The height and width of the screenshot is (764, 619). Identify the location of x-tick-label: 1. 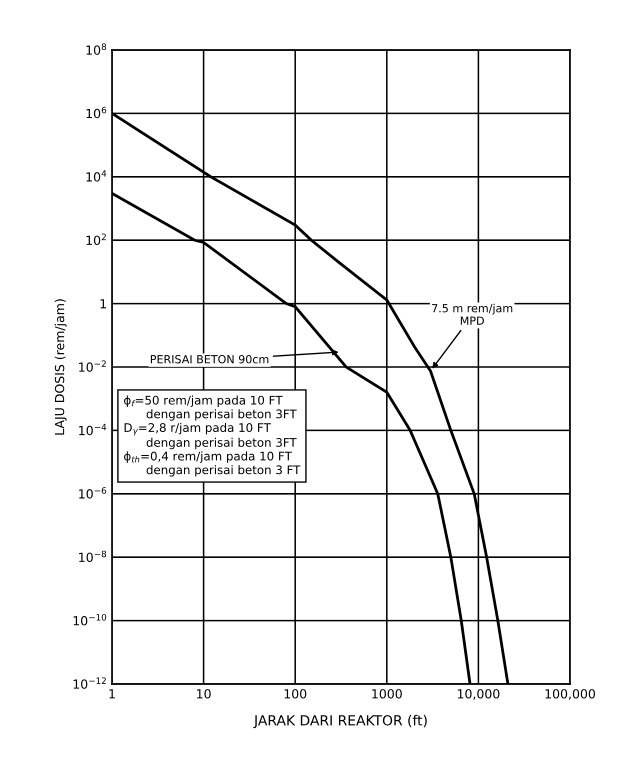
(112, 693).